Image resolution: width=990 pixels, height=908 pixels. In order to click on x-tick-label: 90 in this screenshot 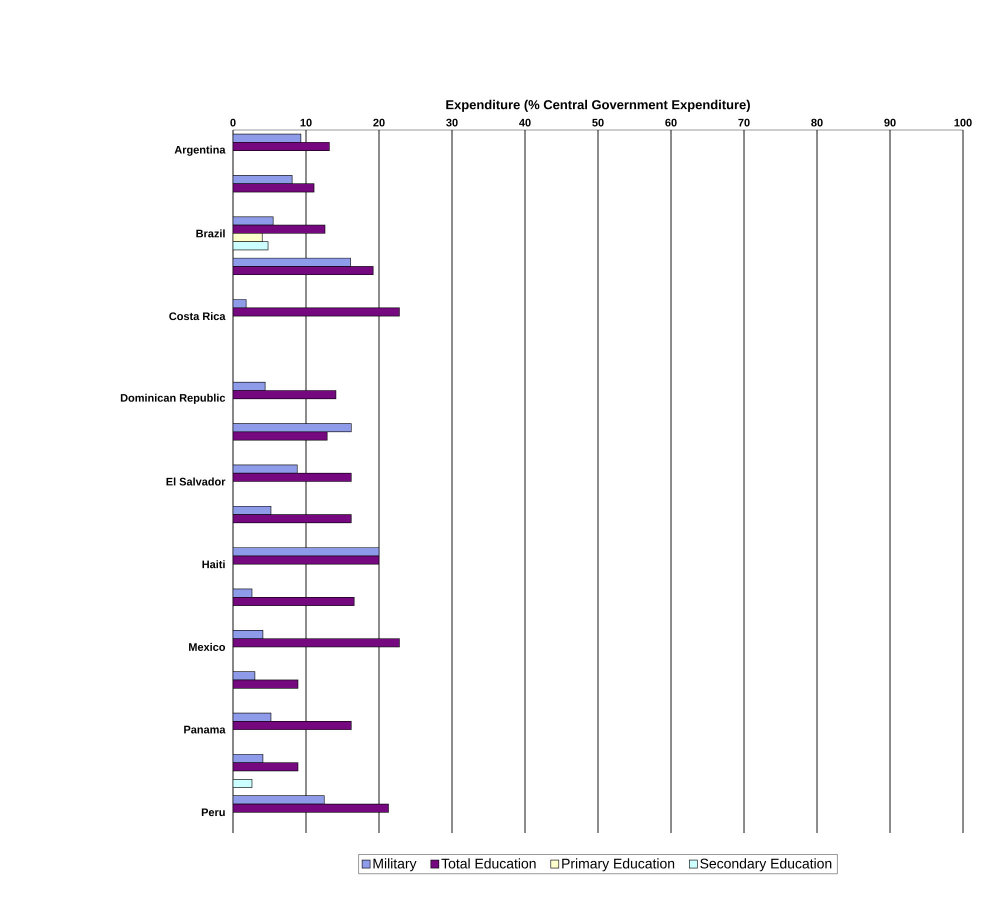, I will do `click(890, 122)`.